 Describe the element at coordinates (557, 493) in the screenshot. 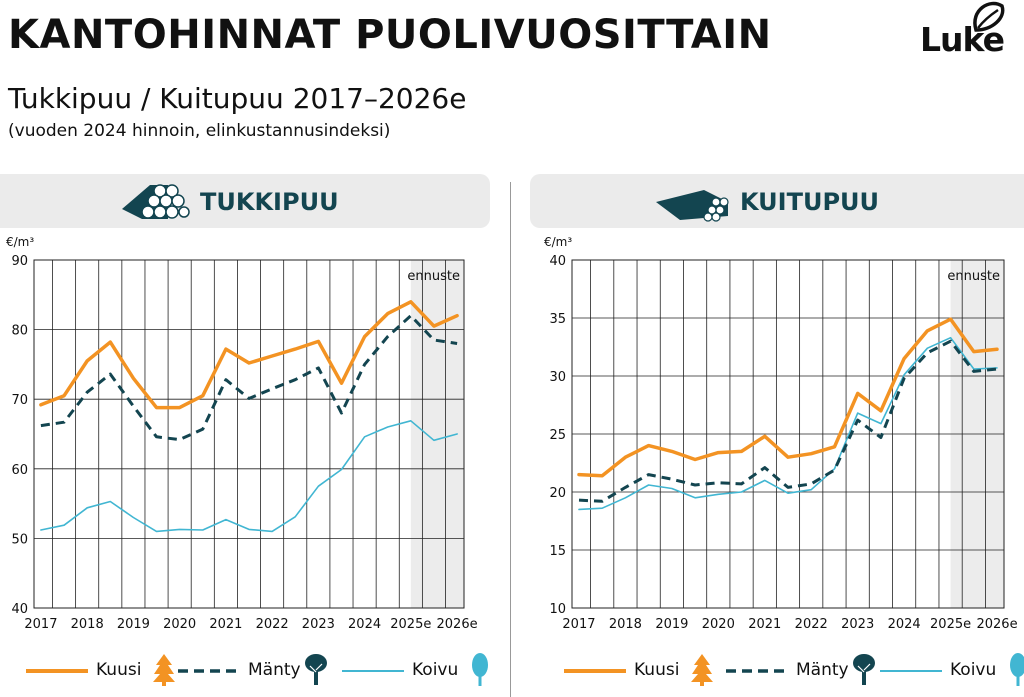

I see `y-tick-label: 20` at that location.